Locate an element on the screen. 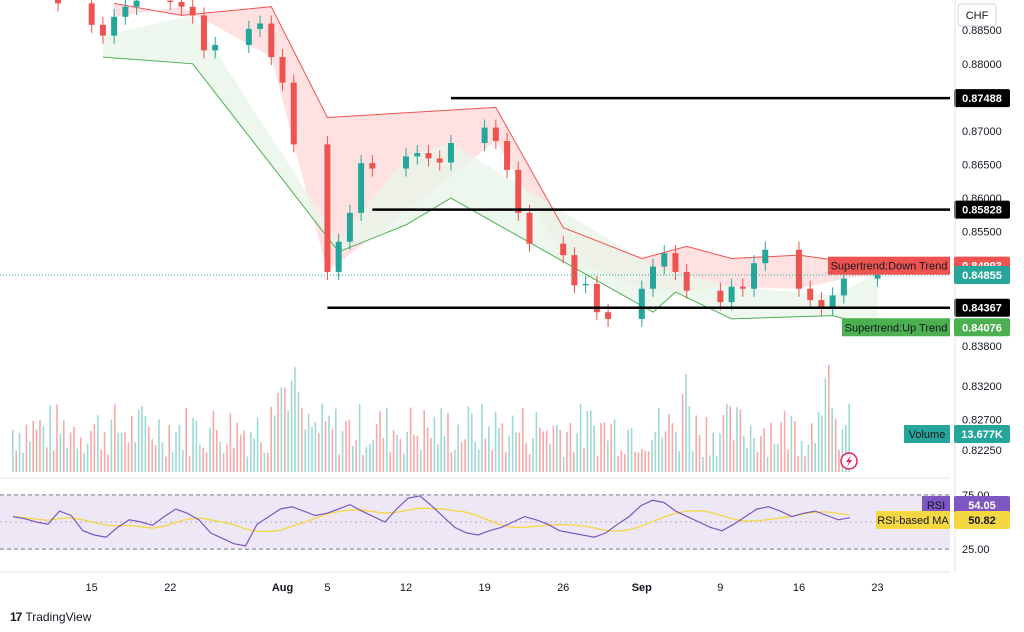 The image size is (1024, 632). level-tag is located at coordinates (982, 98).